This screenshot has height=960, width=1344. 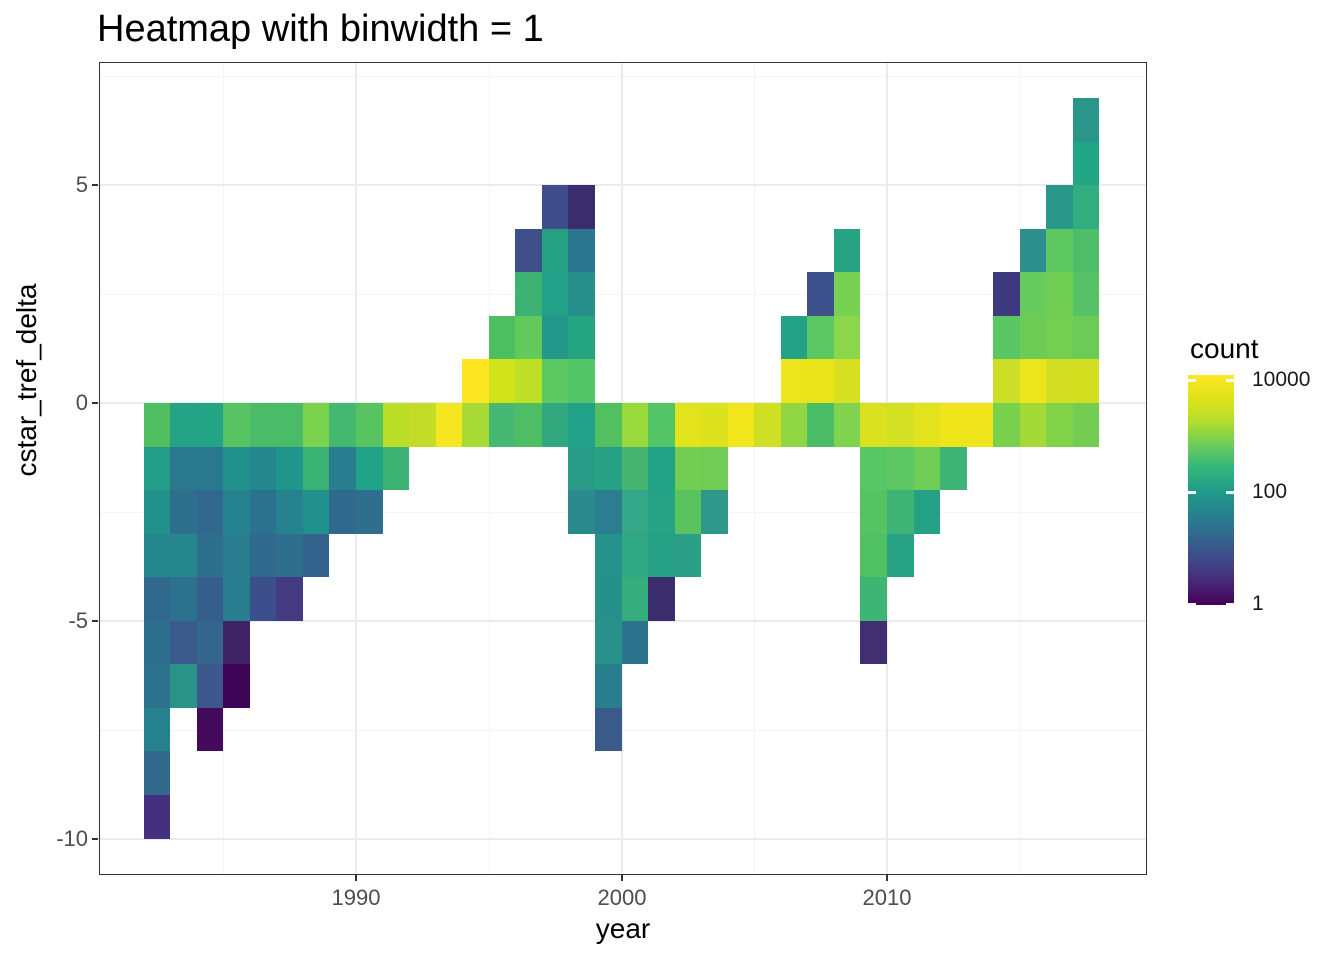 I want to click on x-tick-label: 2000, so click(x=622, y=897).